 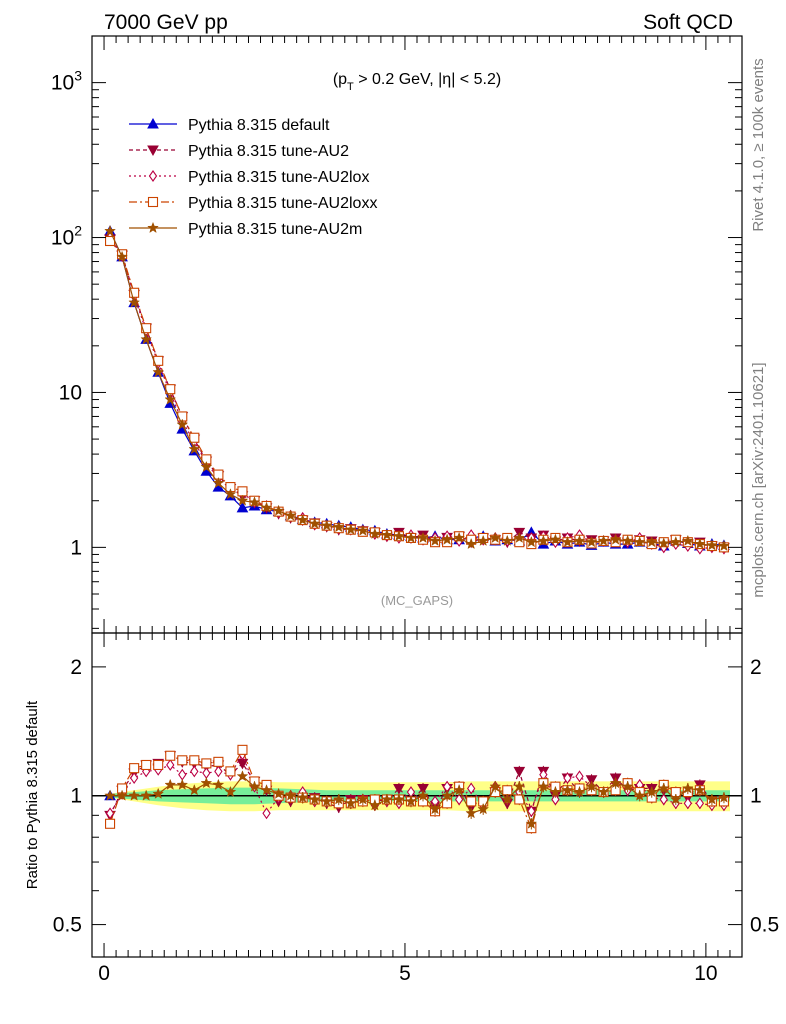 I want to click on legend-label: Pythia 8.315 tune-AU2loxx, so click(x=282, y=203).